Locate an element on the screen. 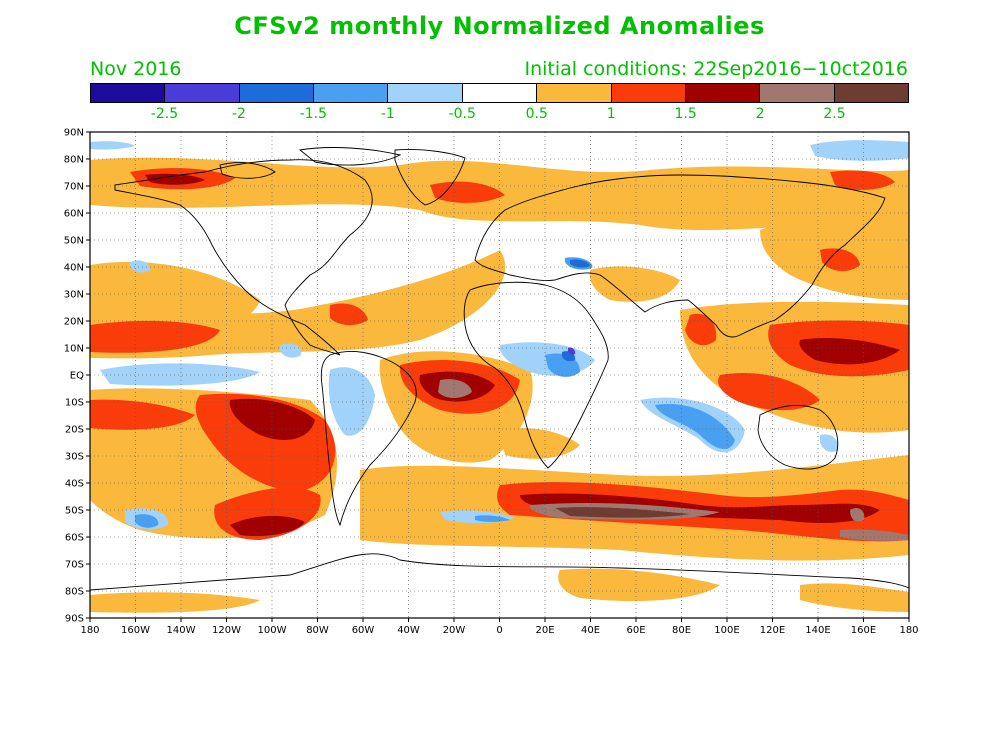  colorbar-label: -2 is located at coordinates (238, 114).